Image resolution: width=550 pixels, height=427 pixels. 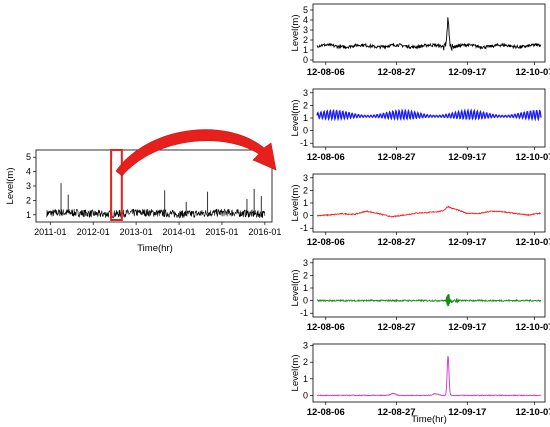 I want to click on zoom-arrow-body, so click(x=196, y=153).